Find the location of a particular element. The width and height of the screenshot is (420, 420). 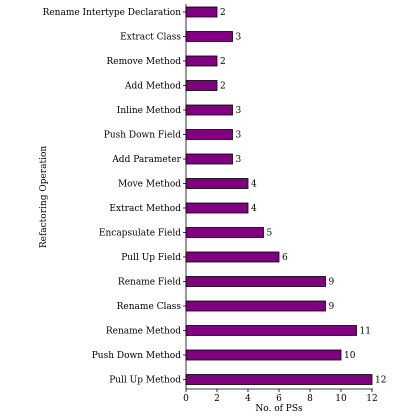

x-tick-label: 4 is located at coordinates (248, 399).